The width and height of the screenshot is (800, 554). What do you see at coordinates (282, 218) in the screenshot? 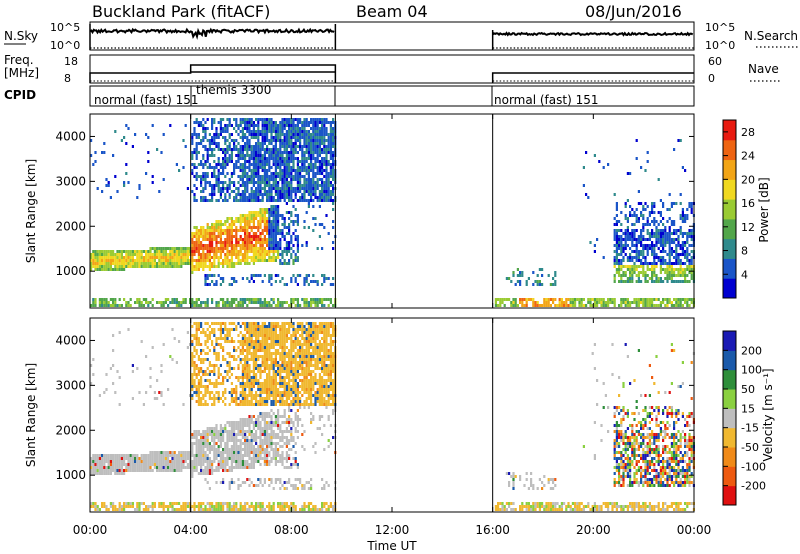
I see `power-cell-1948` at bounding box center [282, 218].